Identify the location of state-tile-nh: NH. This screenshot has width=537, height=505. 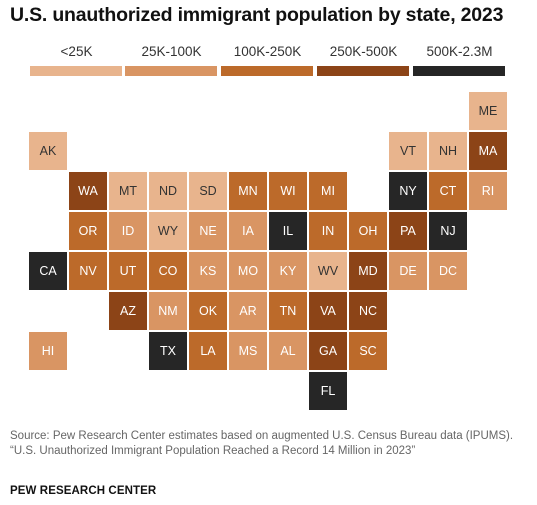
(448, 151).